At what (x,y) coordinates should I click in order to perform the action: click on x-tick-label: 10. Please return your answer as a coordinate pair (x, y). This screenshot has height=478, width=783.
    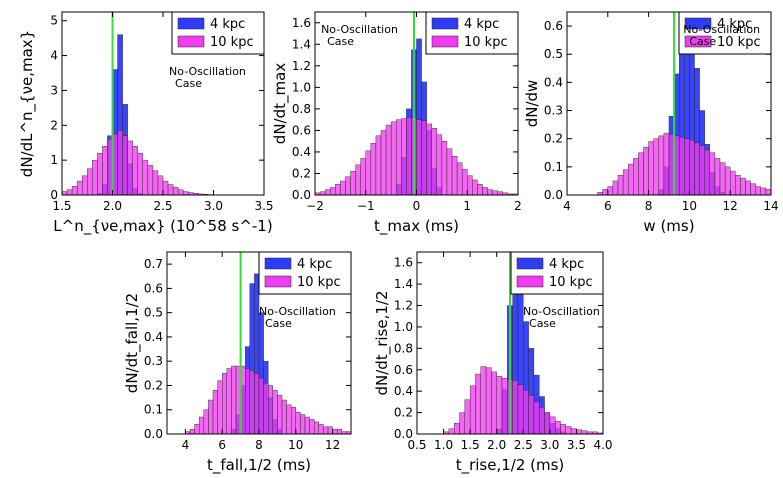
    Looking at the image, I should click on (295, 445).